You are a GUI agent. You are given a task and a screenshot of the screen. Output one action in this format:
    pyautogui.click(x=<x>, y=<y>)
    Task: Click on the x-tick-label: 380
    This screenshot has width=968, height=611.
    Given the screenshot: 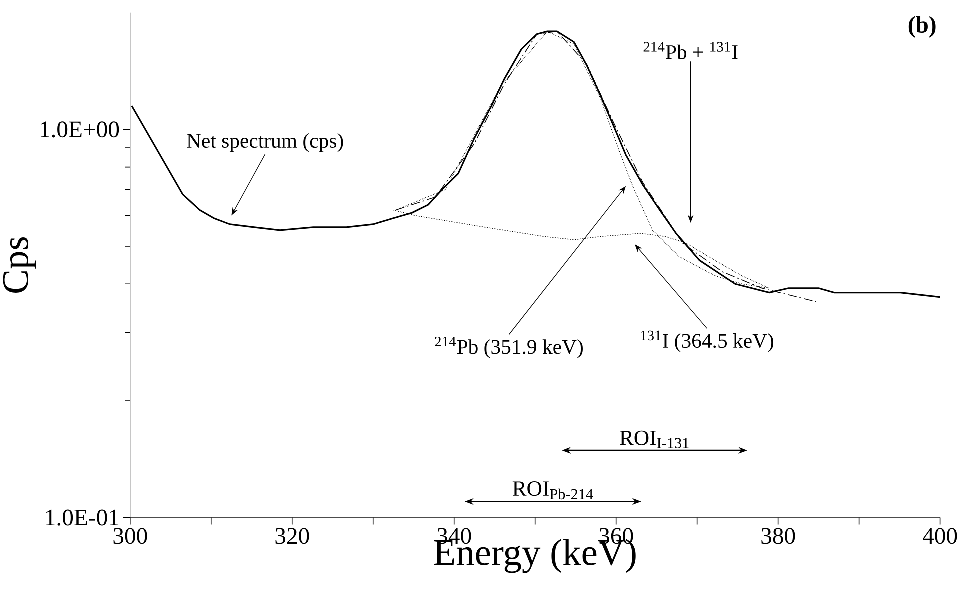 What is the action you would take?
    pyautogui.click(x=779, y=536)
    